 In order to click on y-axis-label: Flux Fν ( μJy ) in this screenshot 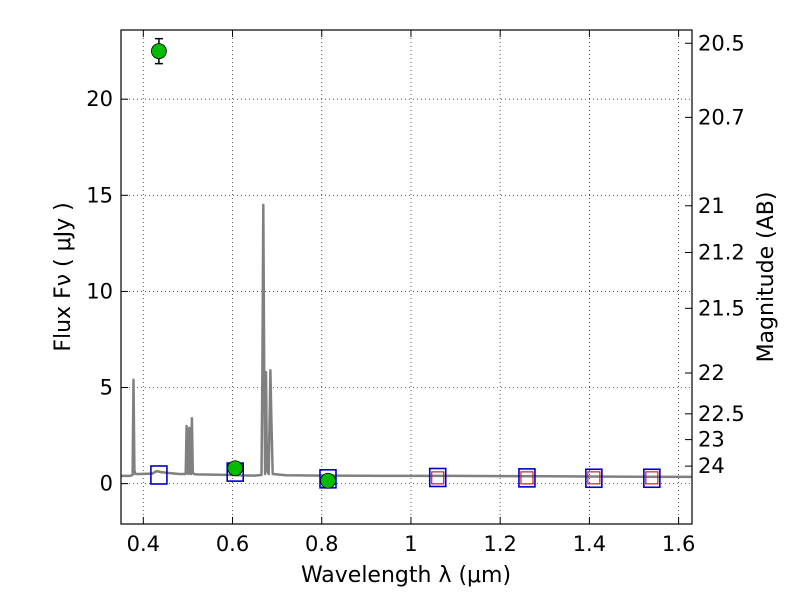, I will do `click(63, 276)`.